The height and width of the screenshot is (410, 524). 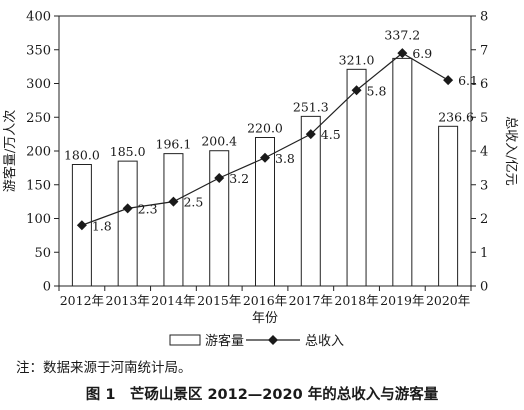 I want to click on left-axis-tick-label: 250, so click(x=38, y=118).